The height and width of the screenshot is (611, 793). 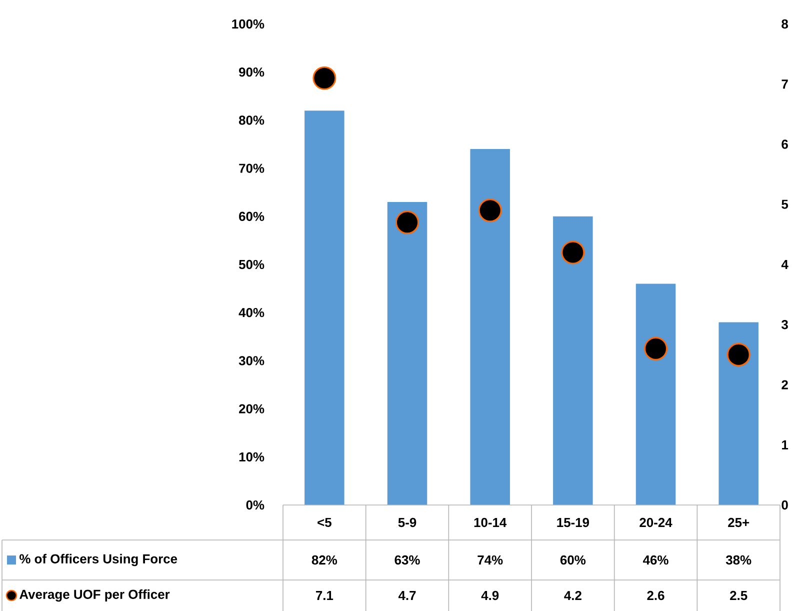 What do you see at coordinates (655, 560) in the screenshot?
I see `data-label: 46%` at bounding box center [655, 560].